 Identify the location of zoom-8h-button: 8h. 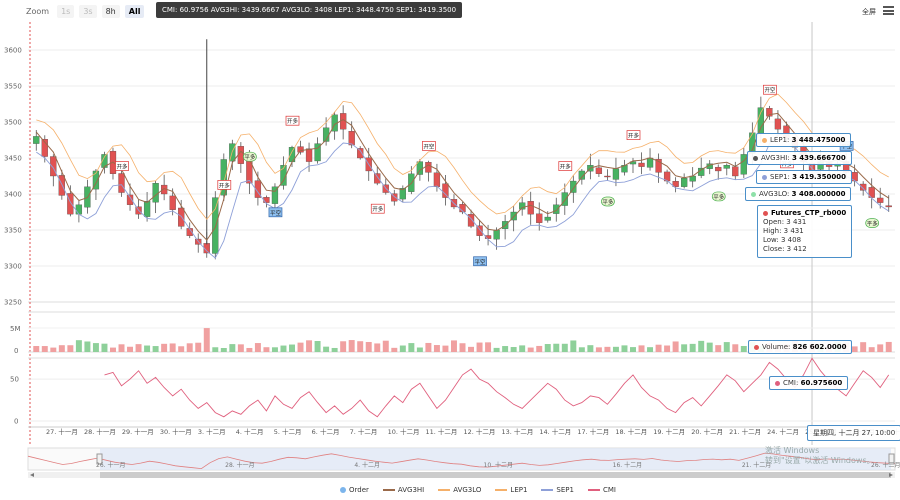
(110, 11).